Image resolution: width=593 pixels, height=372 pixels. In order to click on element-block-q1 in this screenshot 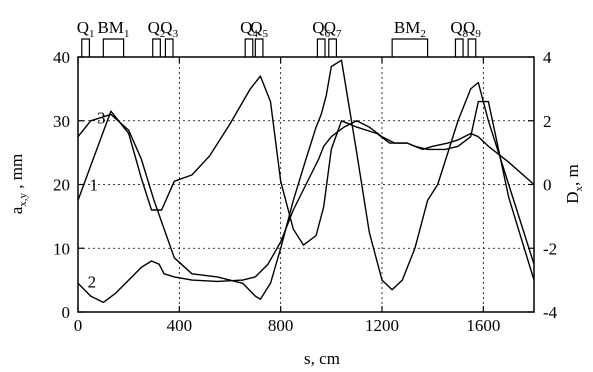, I will do `click(85, 47)`.